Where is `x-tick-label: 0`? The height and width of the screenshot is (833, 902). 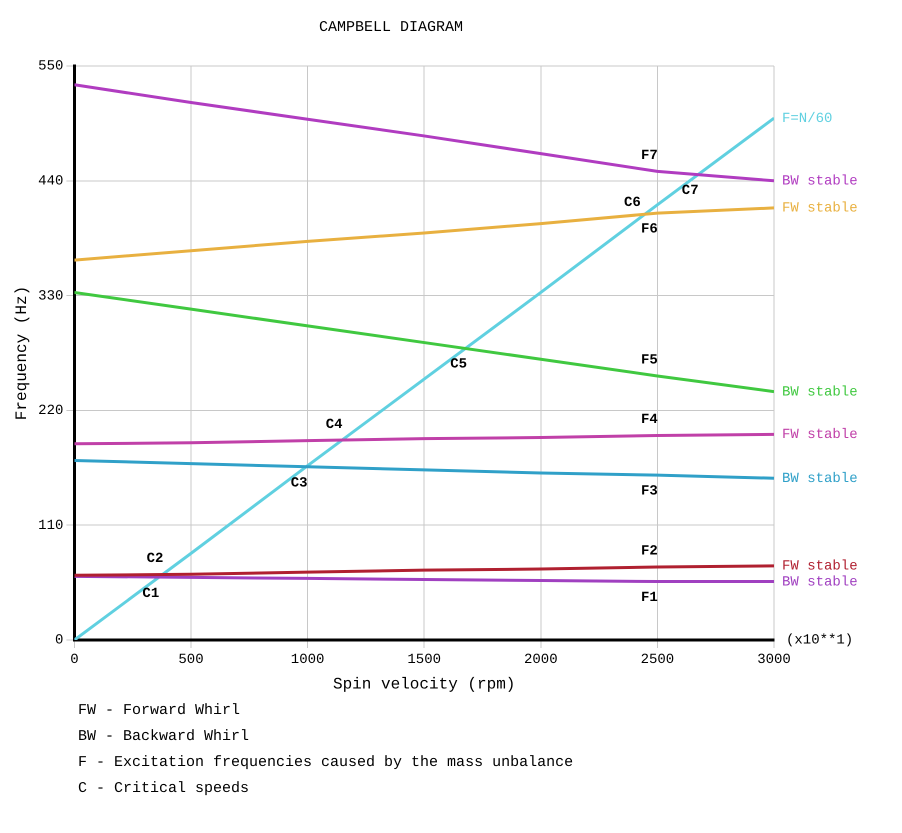 x-tick-label: 0 is located at coordinates (74, 660).